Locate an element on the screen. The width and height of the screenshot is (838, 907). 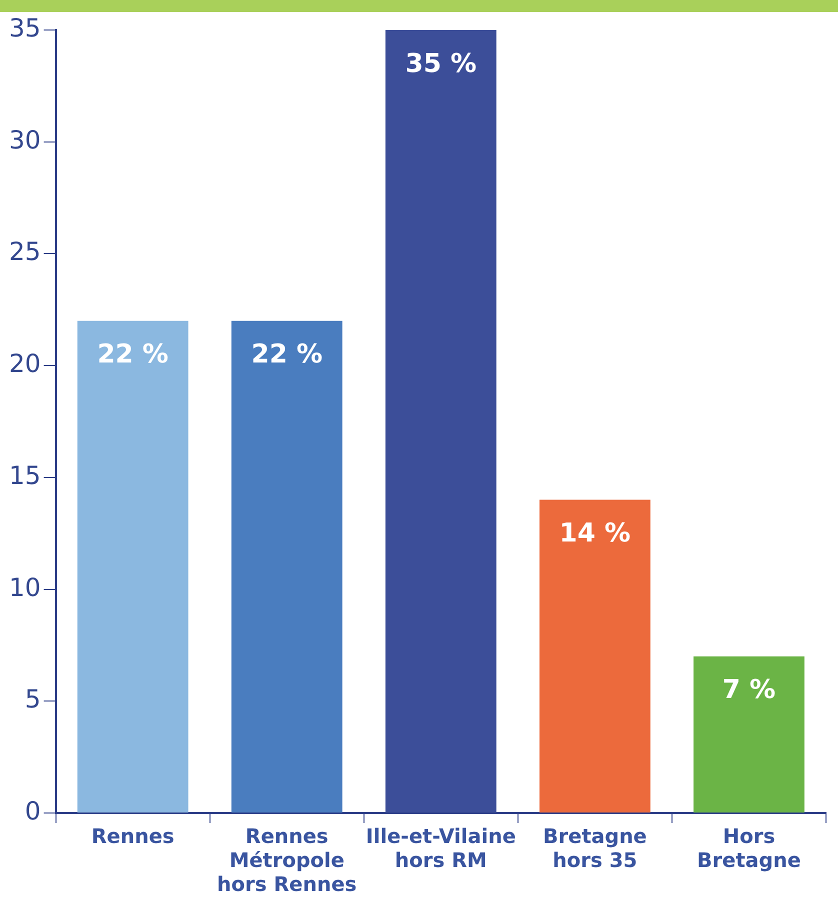
x-tick-label: Hors Bretagne is located at coordinates (749, 848).